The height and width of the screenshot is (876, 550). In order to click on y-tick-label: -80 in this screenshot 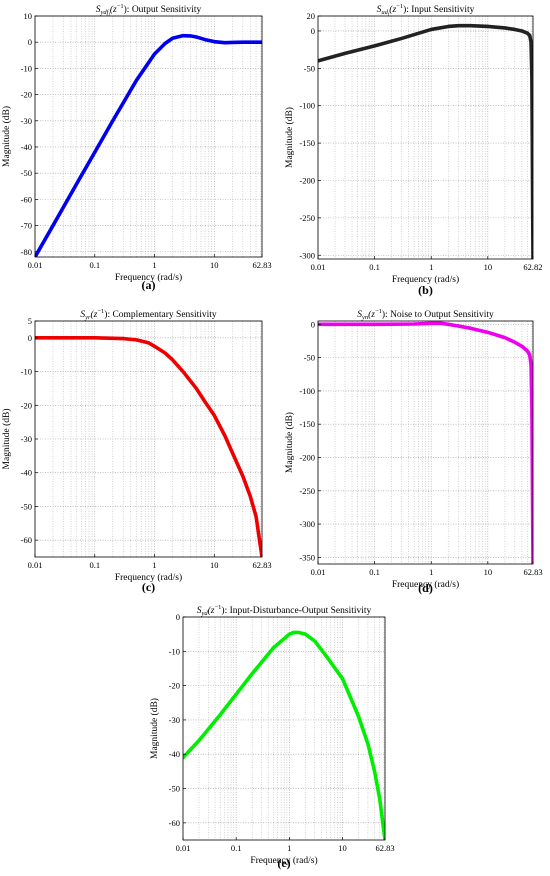, I will do `click(26, 252)`.